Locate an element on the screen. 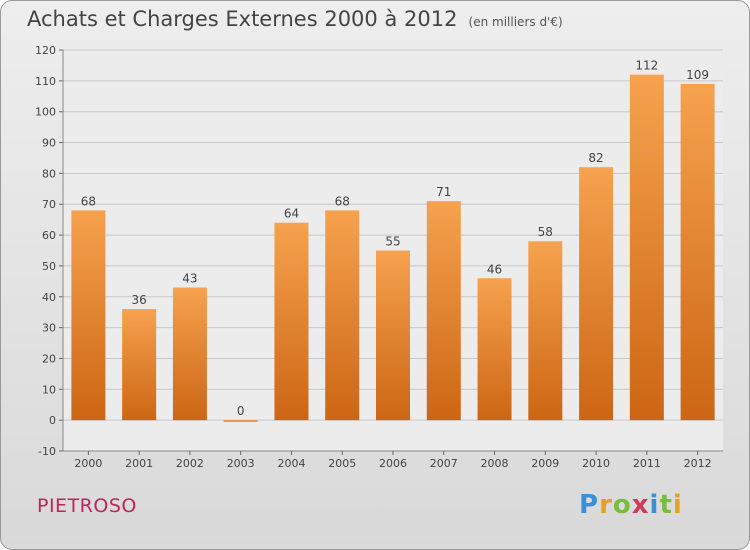 This screenshot has width=750, height=550. x-tick-label-2006: 2006 is located at coordinates (393, 463).